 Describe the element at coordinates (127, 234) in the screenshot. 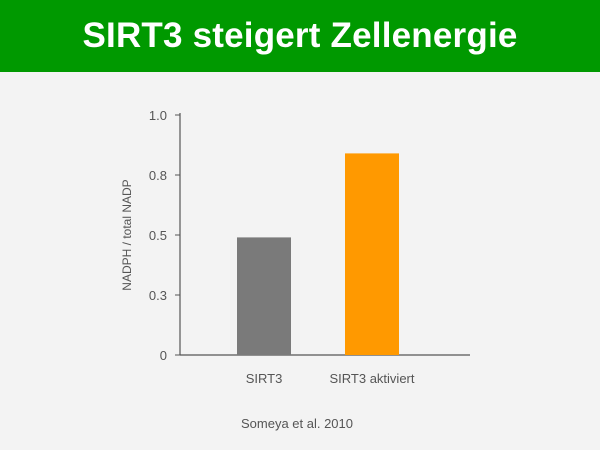

I see `y-axis-title: NADPH / total NADP` at that location.